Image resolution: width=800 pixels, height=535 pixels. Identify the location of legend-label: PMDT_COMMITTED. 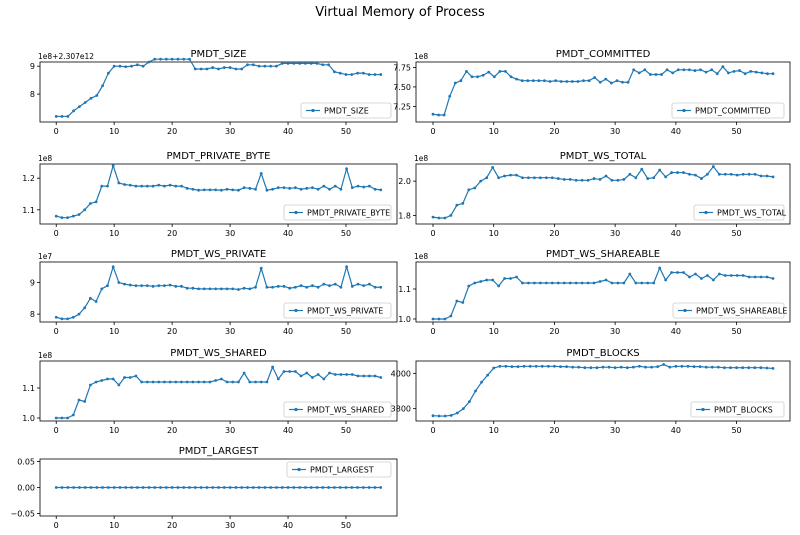
(733, 111).